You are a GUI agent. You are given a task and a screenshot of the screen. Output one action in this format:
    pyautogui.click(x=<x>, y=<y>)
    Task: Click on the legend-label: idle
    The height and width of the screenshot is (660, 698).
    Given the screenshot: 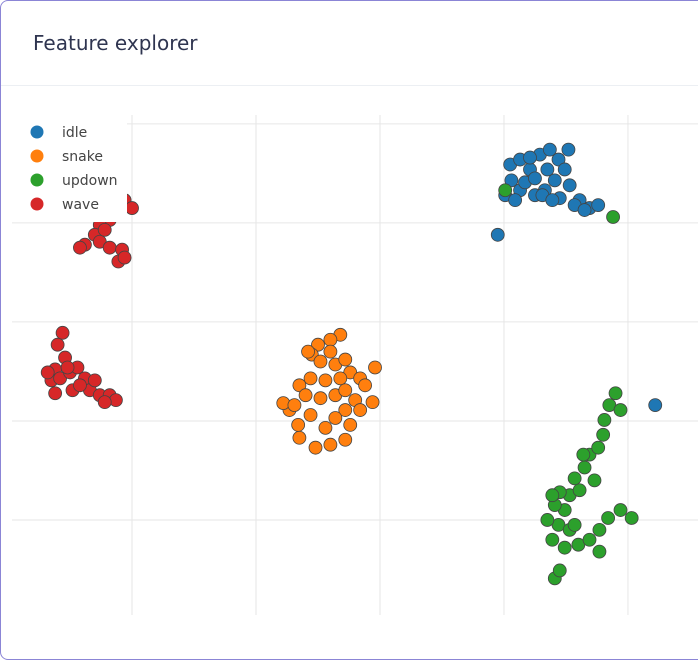 What is the action you would take?
    pyautogui.click(x=74, y=133)
    